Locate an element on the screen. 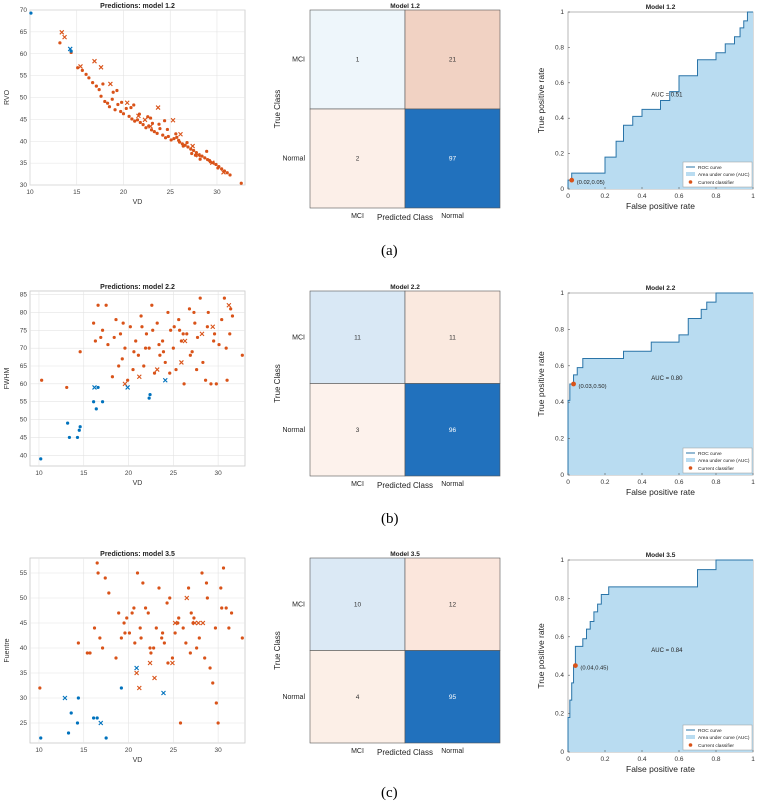 The height and width of the screenshot is (806, 780). chart-title: Model 3.5 is located at coordinates (661, 555).